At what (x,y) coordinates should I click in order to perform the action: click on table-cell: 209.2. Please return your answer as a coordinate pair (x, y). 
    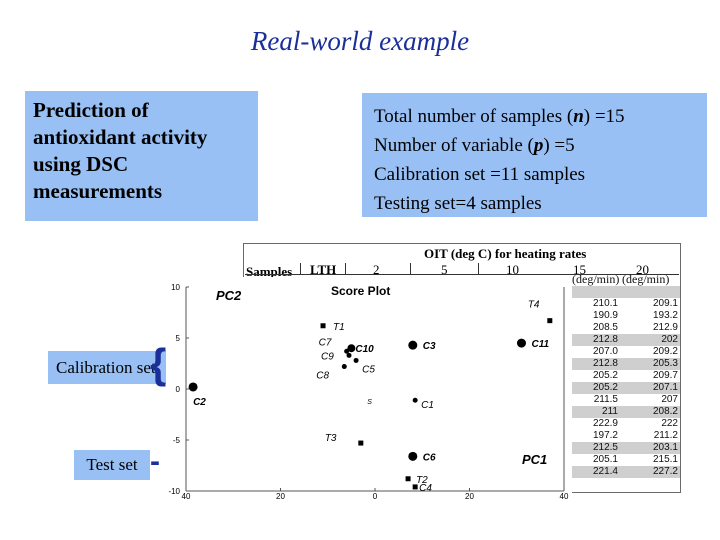
    Looking at the image, I should click on (665, 351).